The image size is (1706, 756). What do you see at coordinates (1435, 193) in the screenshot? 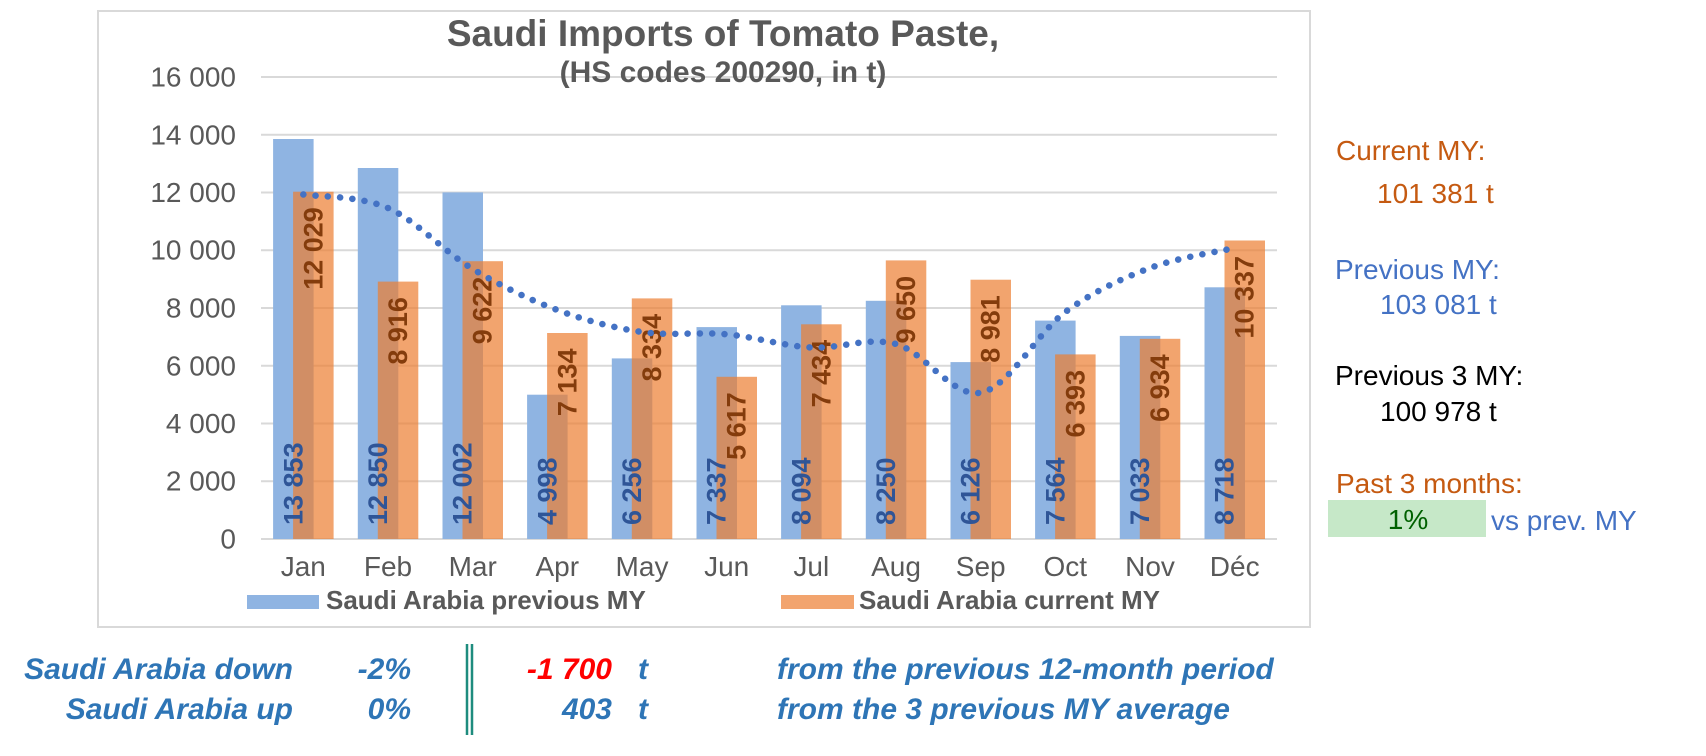
I see `svg-text: 101 381 t` at bounding box center [1435, 193].